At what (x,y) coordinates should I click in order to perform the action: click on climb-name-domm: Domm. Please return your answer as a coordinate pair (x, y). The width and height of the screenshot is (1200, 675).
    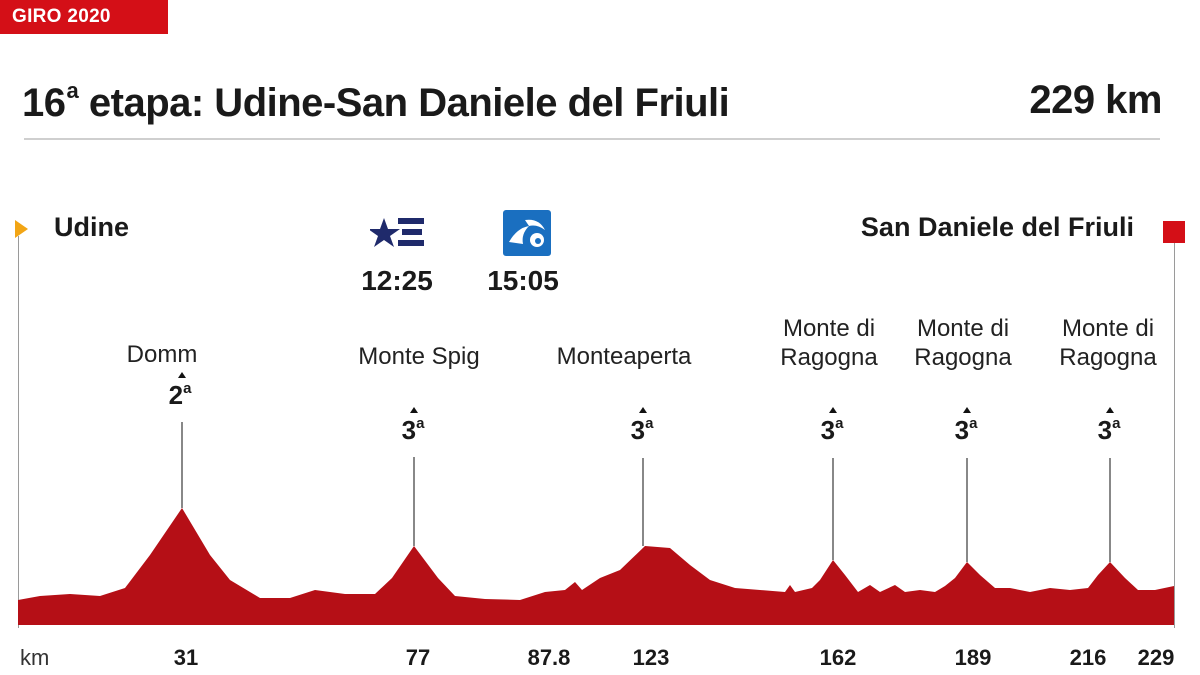
    Looking at the image, I should click on (162, 354).